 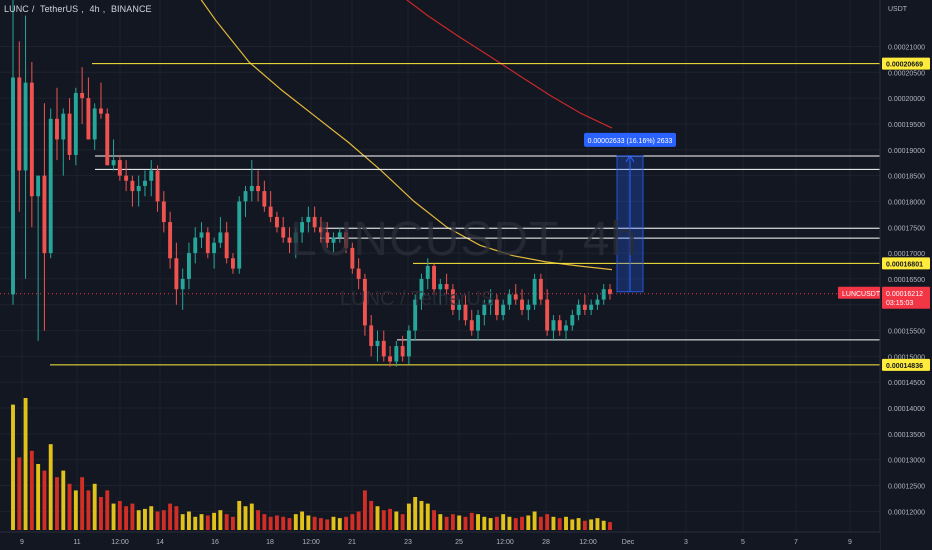 I want to click on price-tick-label: 0.00015000, so click(x=906, y=357).